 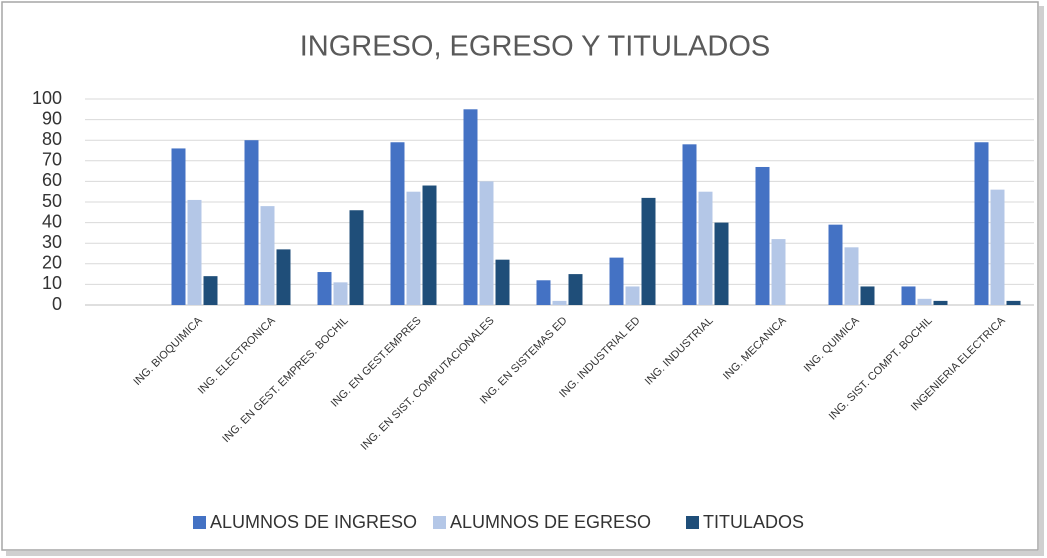 What do you see at coordinates (52, 118) in the screenshot?
I see `y-tick-label: 90` at bounding box center [52, 118].